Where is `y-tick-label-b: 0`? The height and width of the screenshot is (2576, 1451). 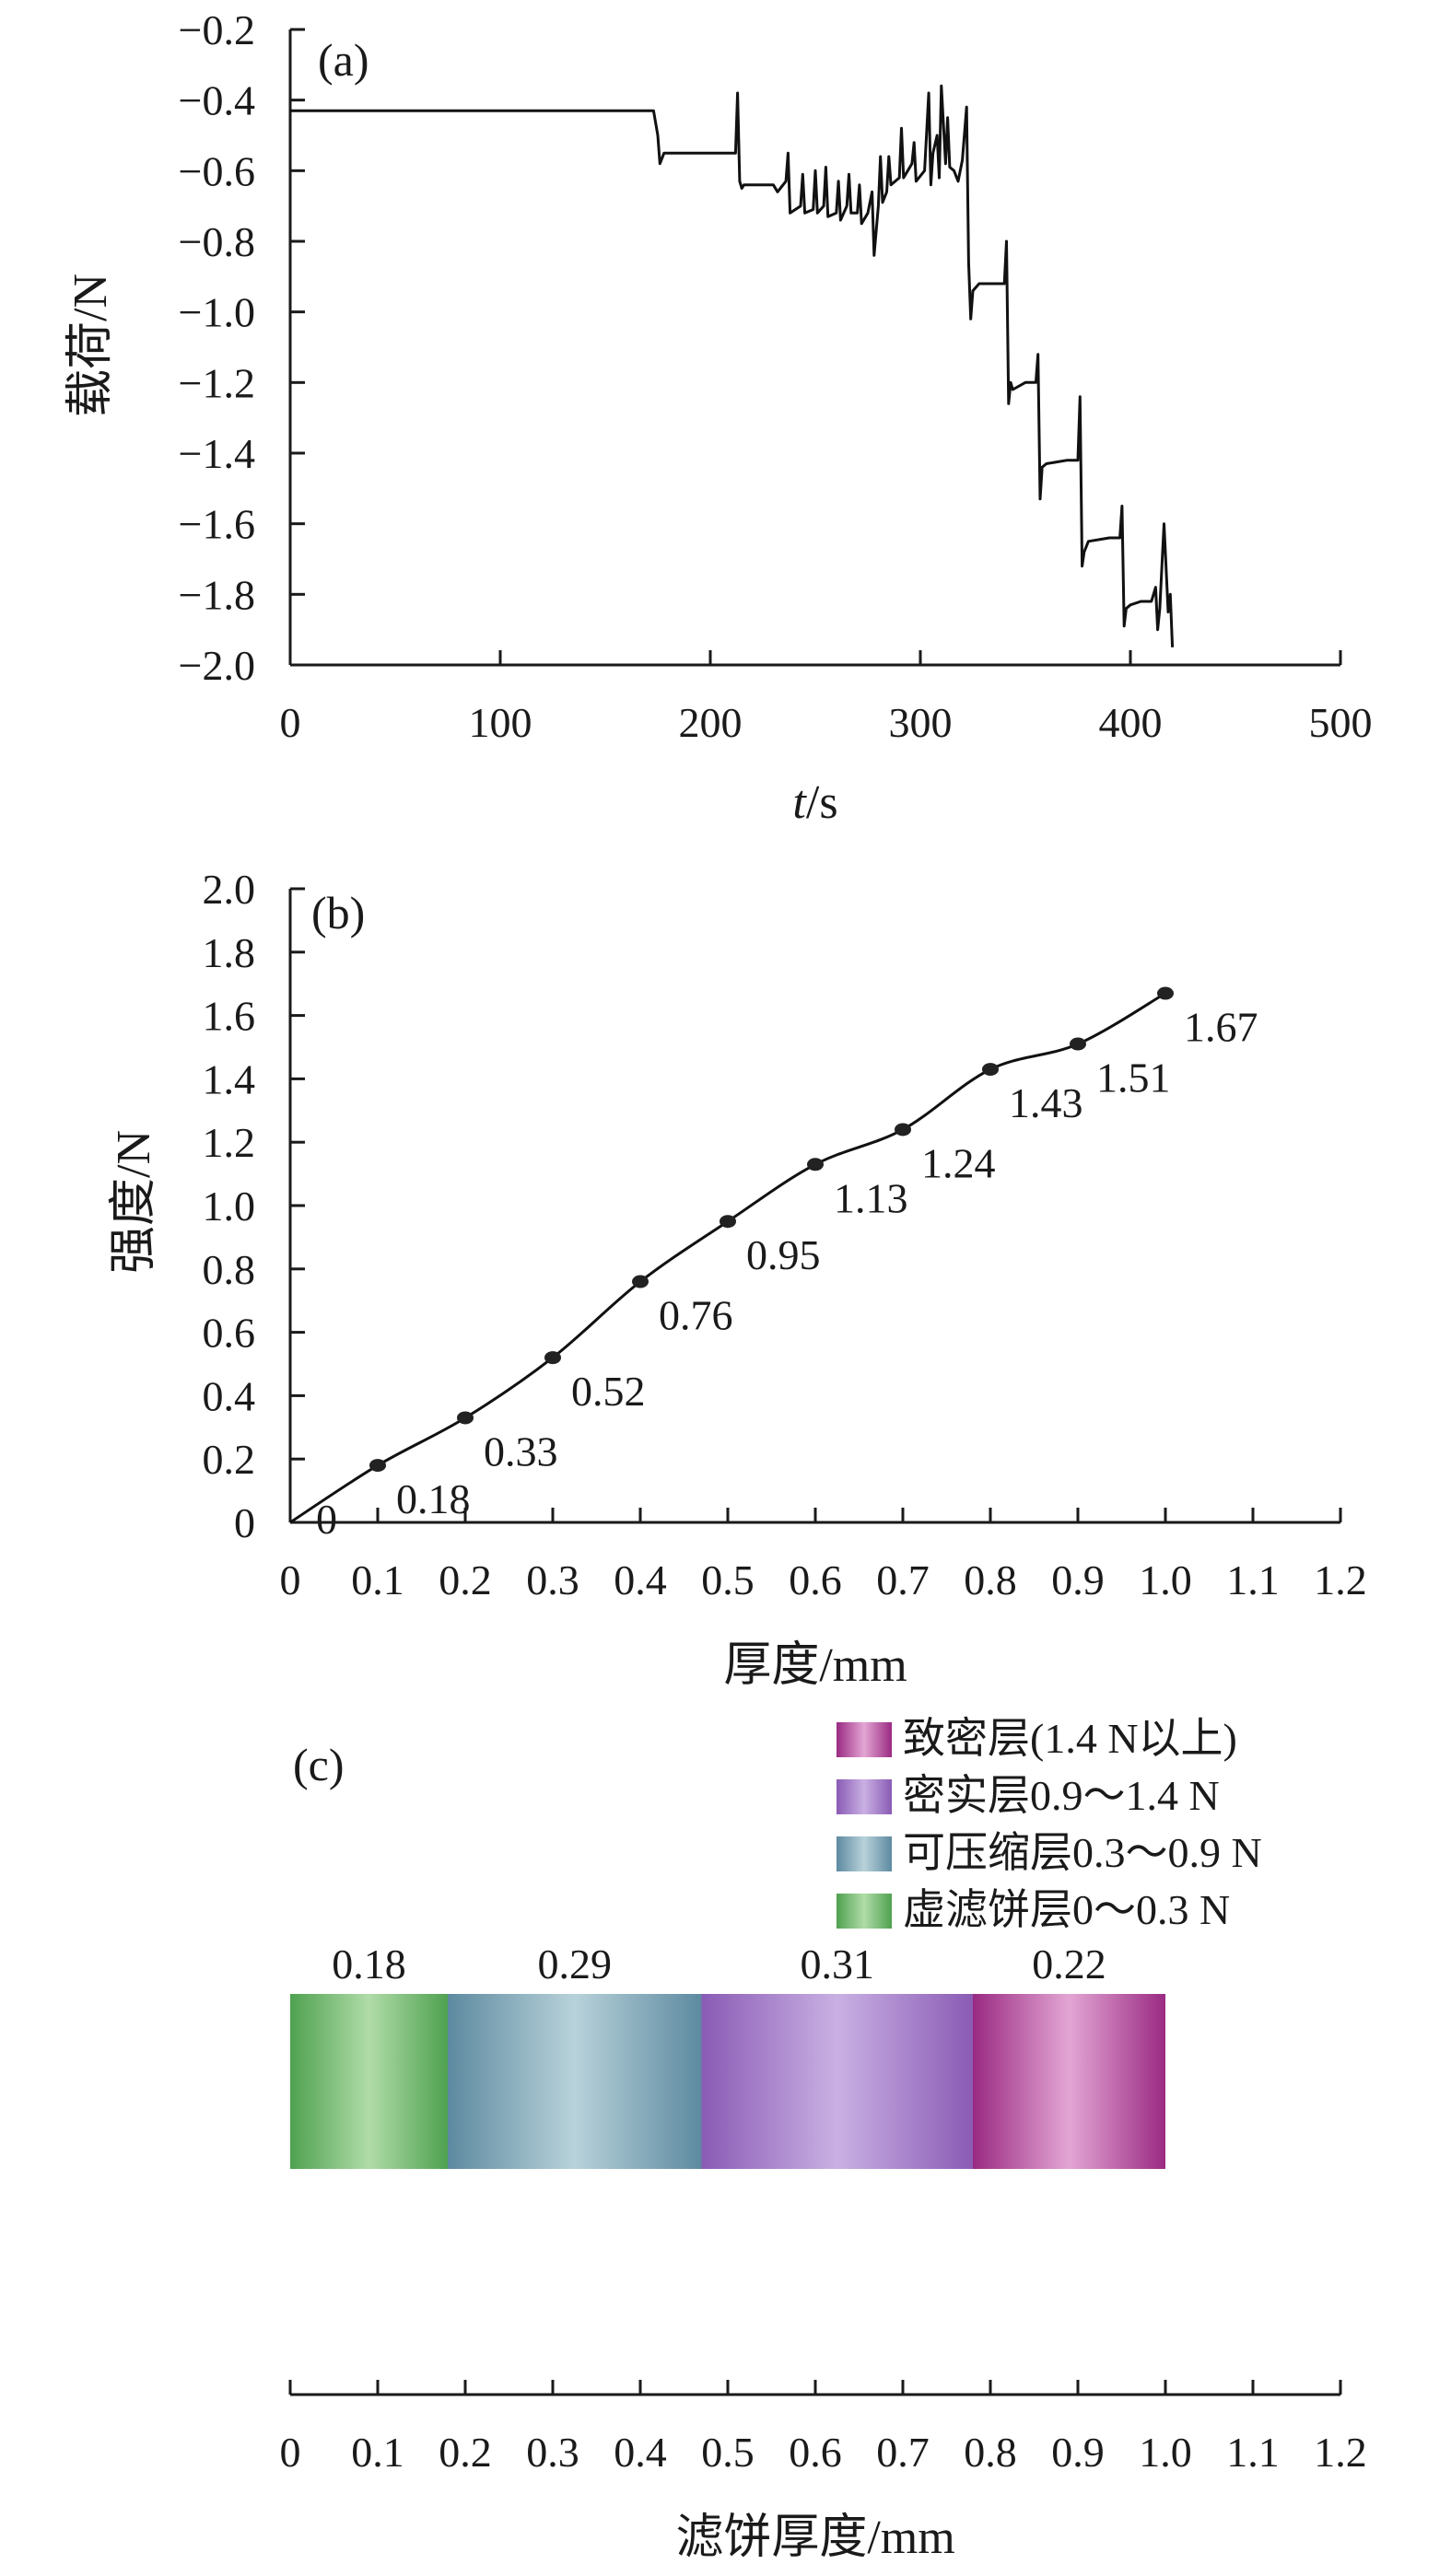
y-tick-label-b: 0 is located at coordinates (244, 1522).